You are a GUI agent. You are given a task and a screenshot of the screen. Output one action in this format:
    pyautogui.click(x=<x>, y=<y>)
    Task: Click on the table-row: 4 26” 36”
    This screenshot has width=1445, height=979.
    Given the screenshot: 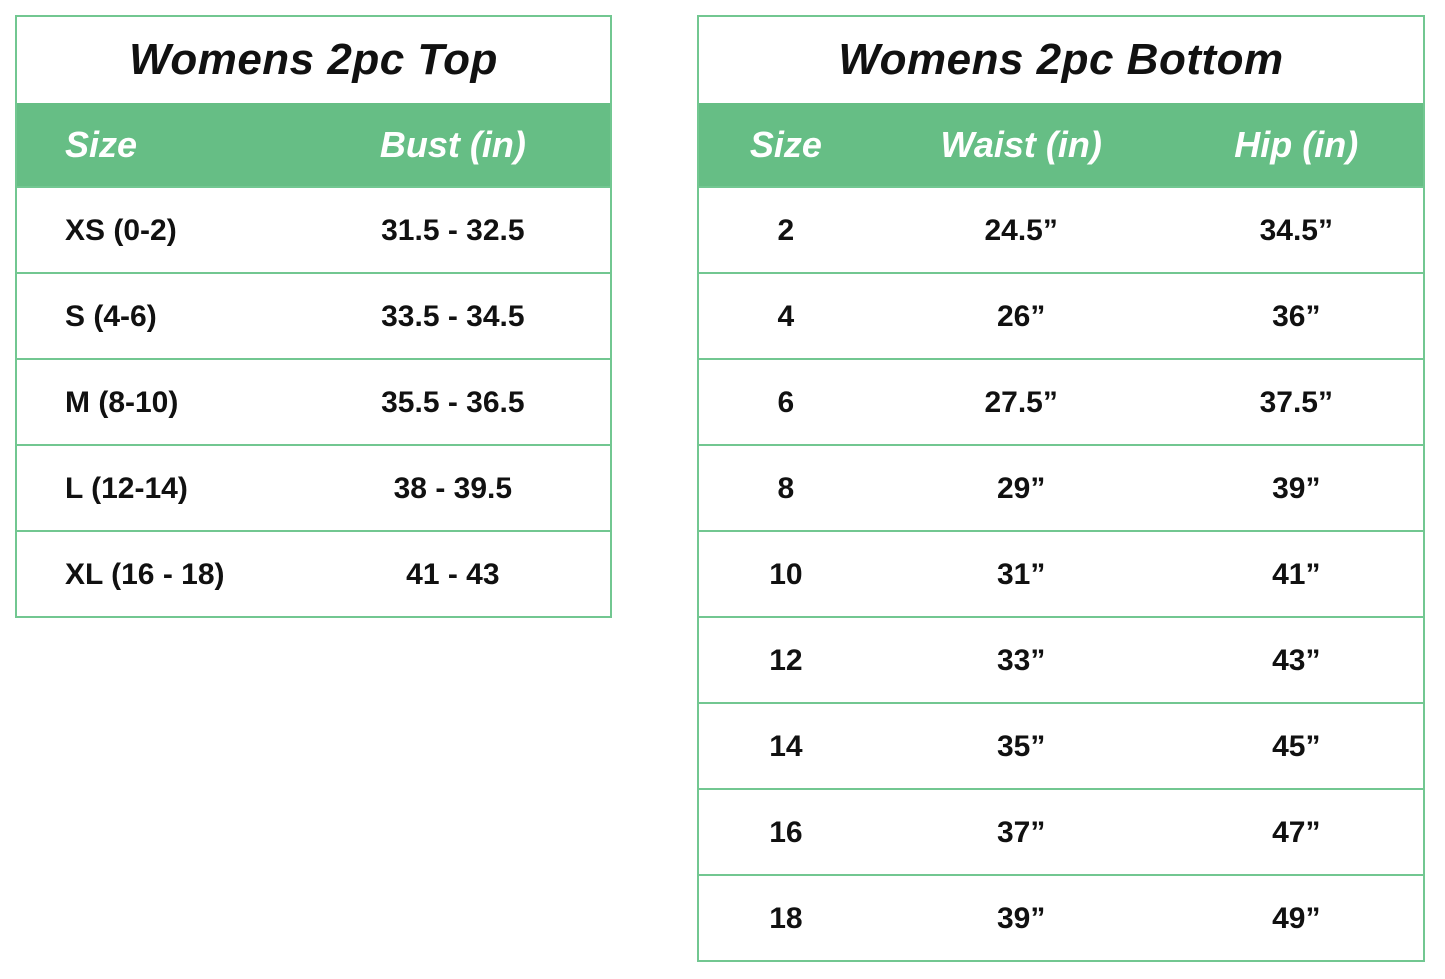 What is the action you would take?
    pyautogui.click(x=1061, y=315)
    